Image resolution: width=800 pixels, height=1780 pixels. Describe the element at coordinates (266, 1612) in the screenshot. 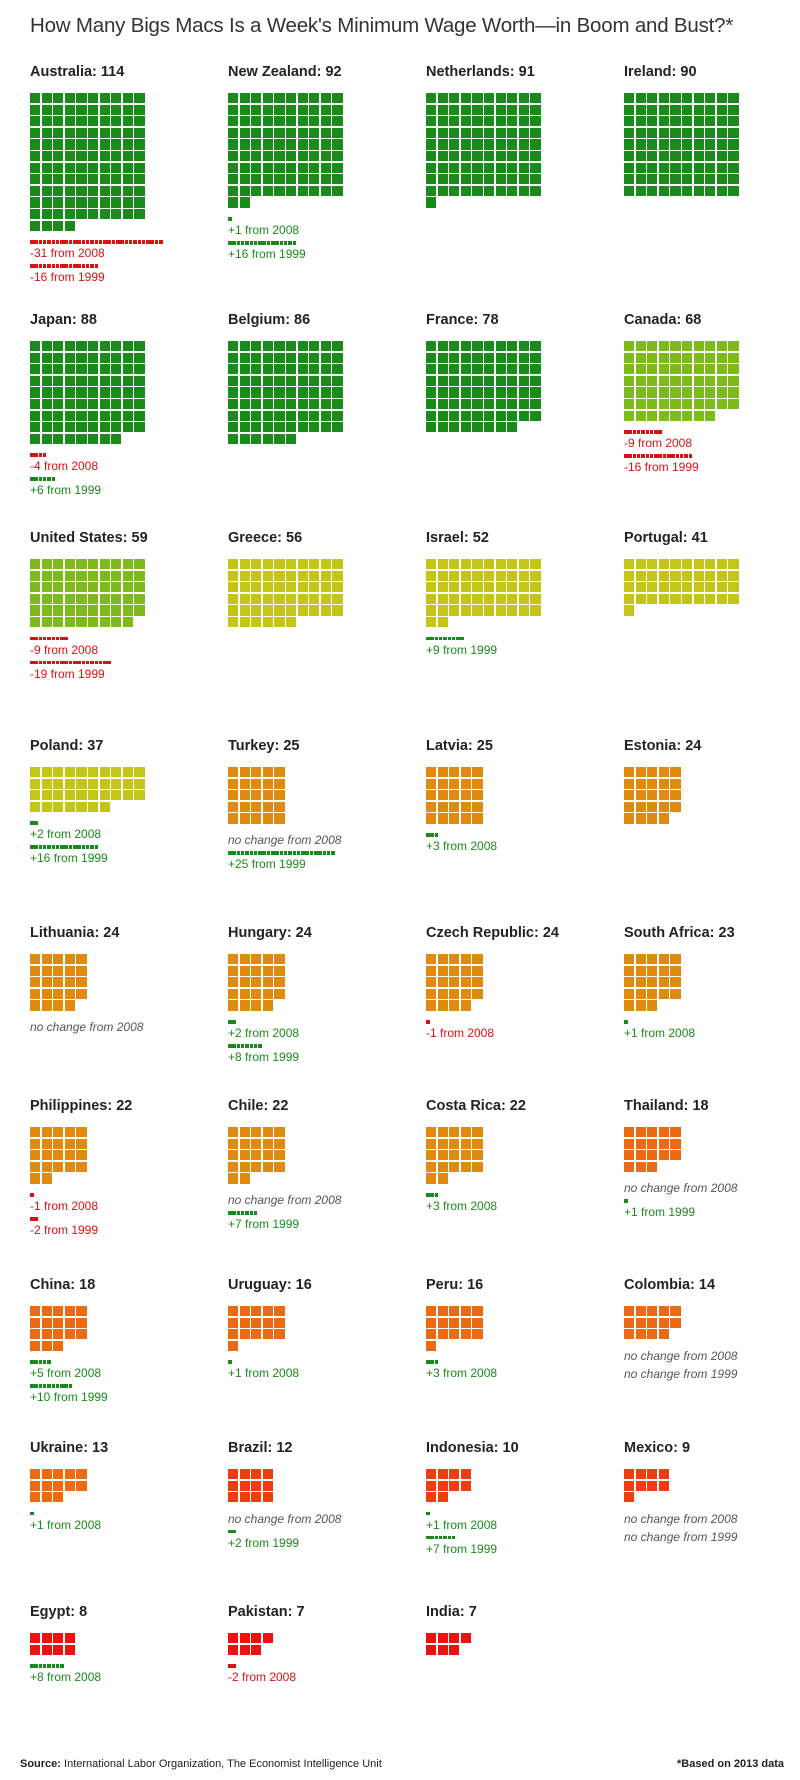

I see `country-label: Pakistan: 7` at that location.